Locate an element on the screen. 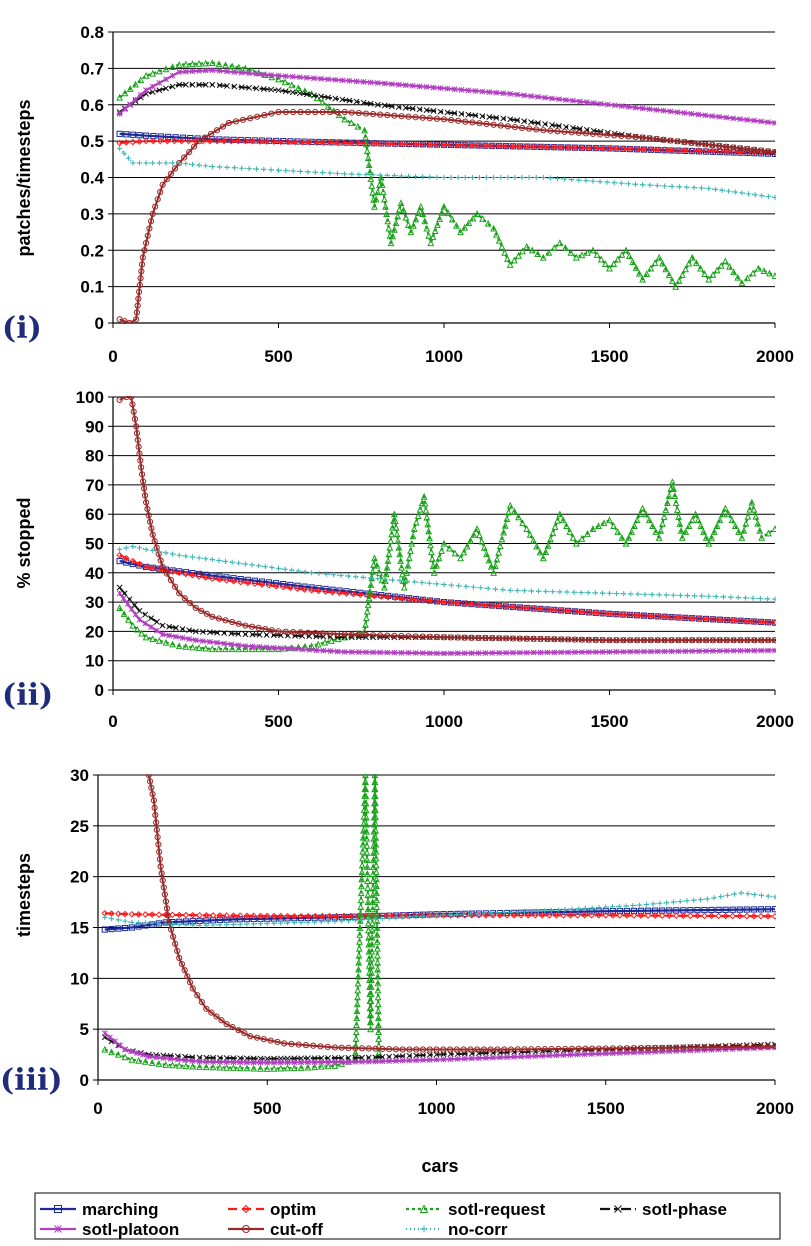  legend-sotl-request-point is located at coordinates (424, 1208).